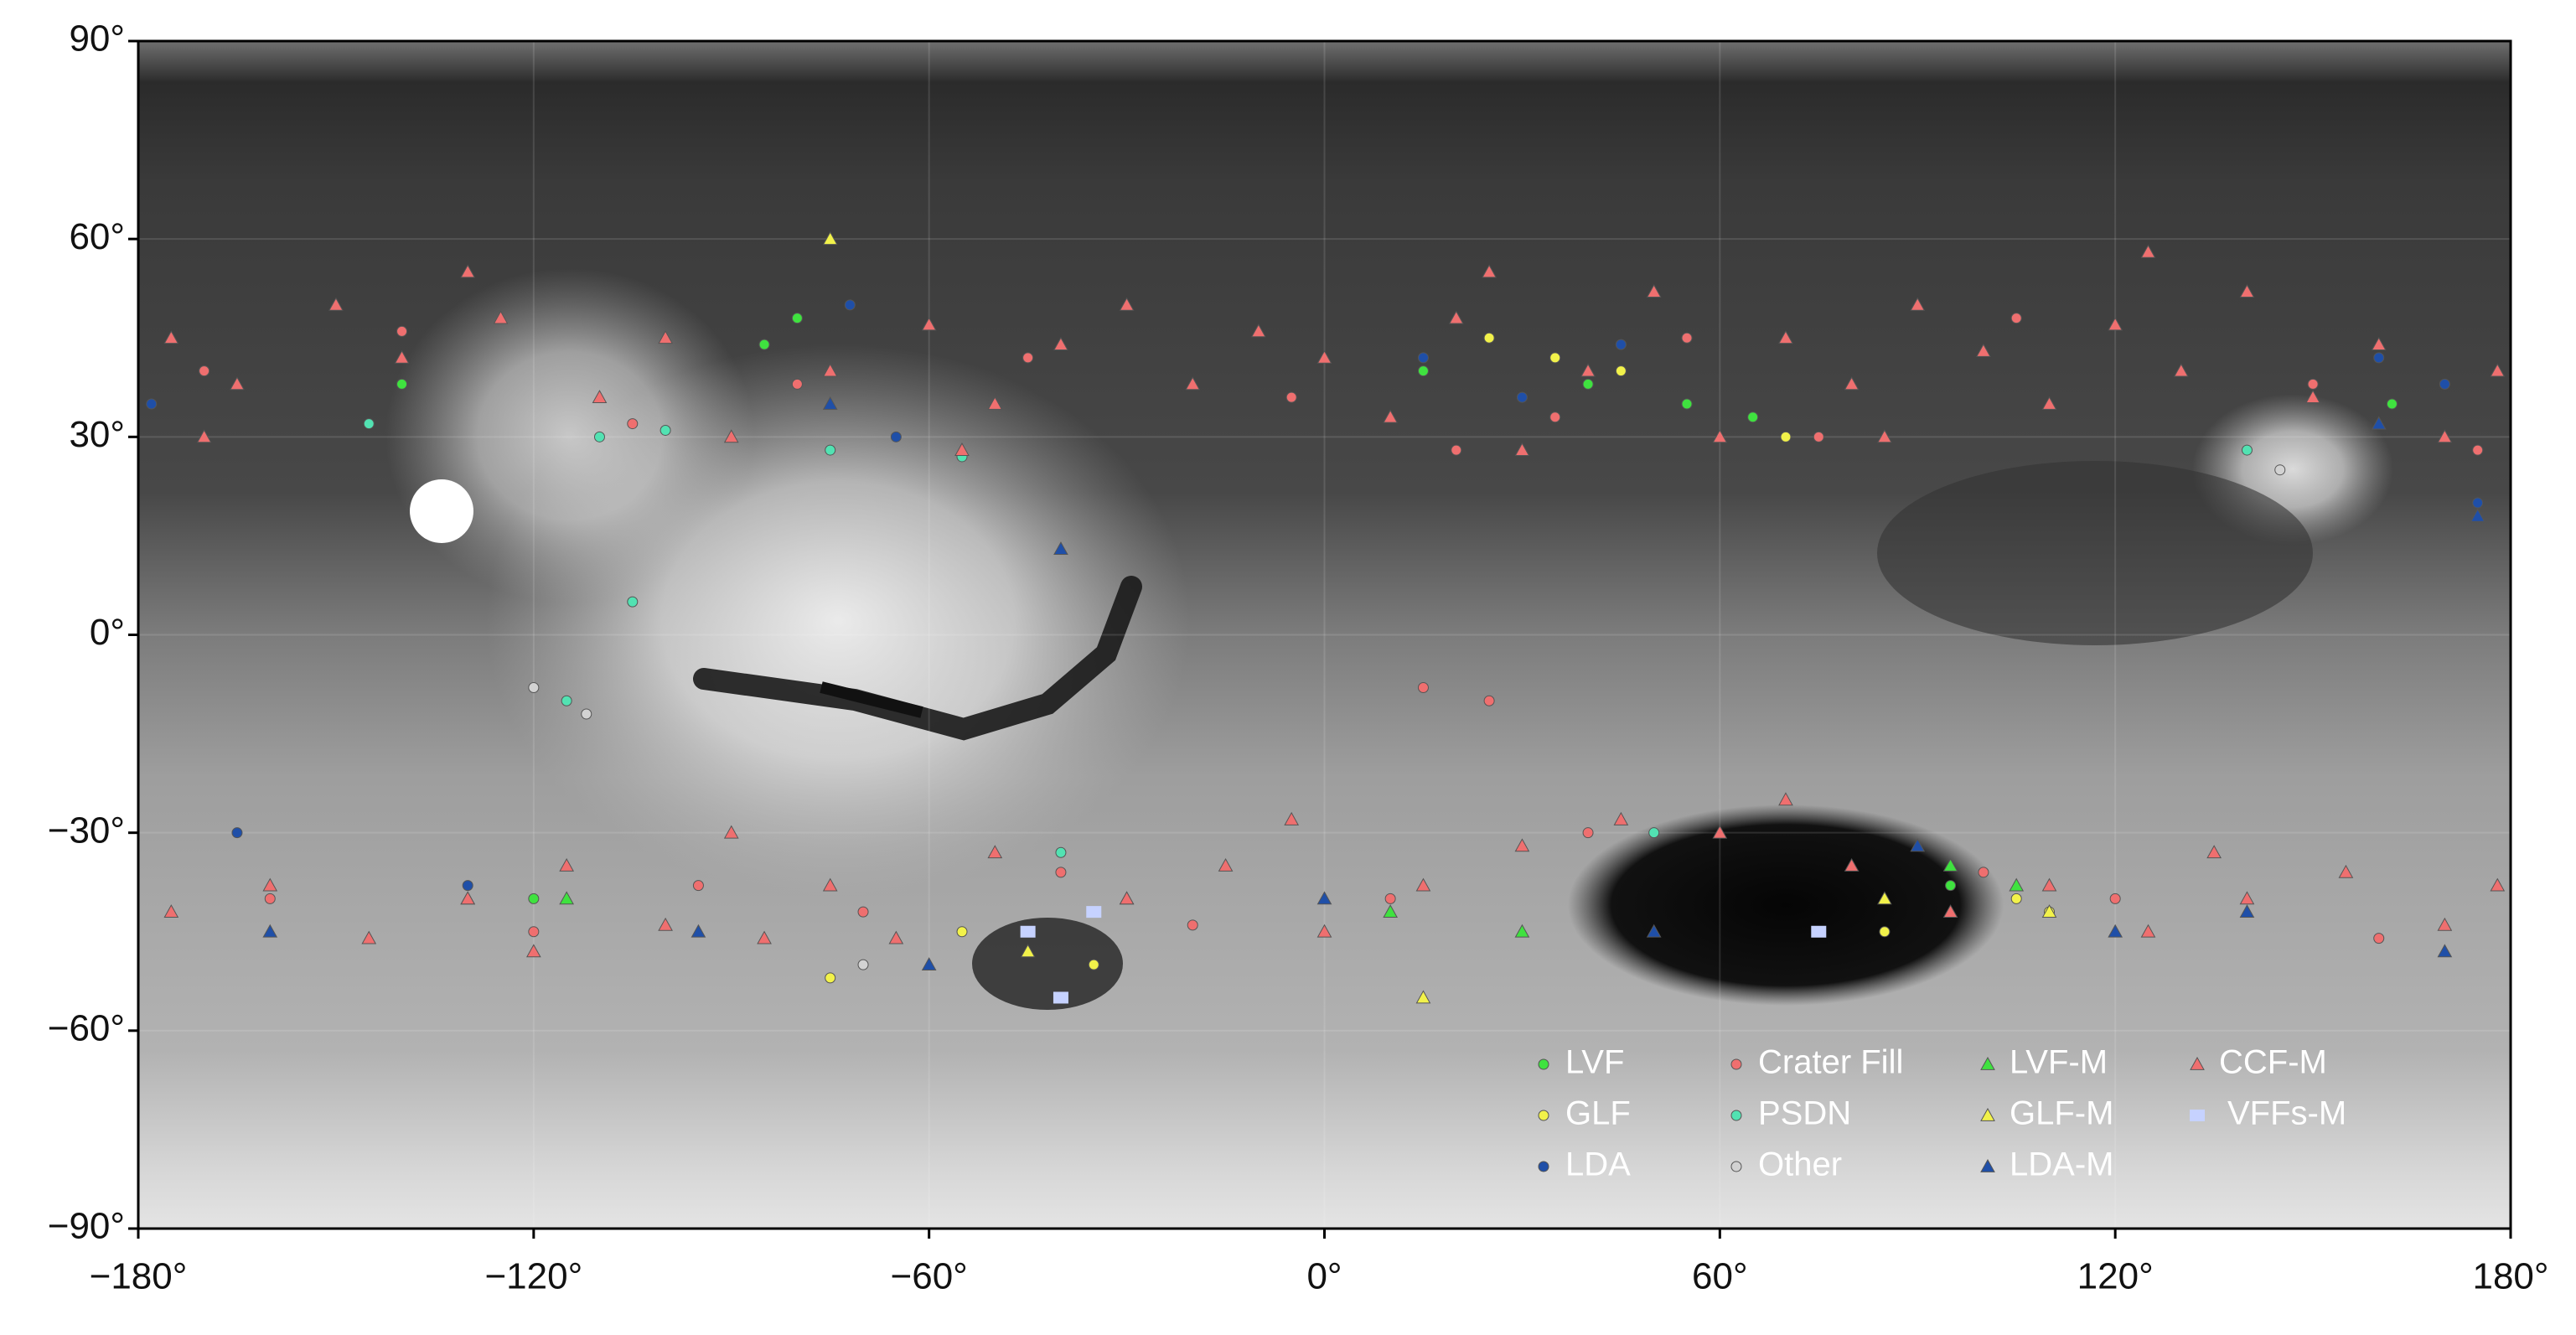  I want to click on legend-label: GLF-M, so click(2061, 1113).